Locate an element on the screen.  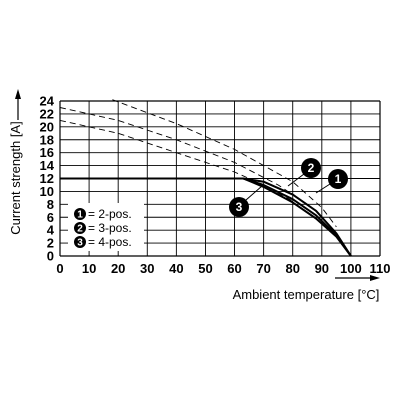
x-tick-label: 70 is located at coordinates (263, 268).